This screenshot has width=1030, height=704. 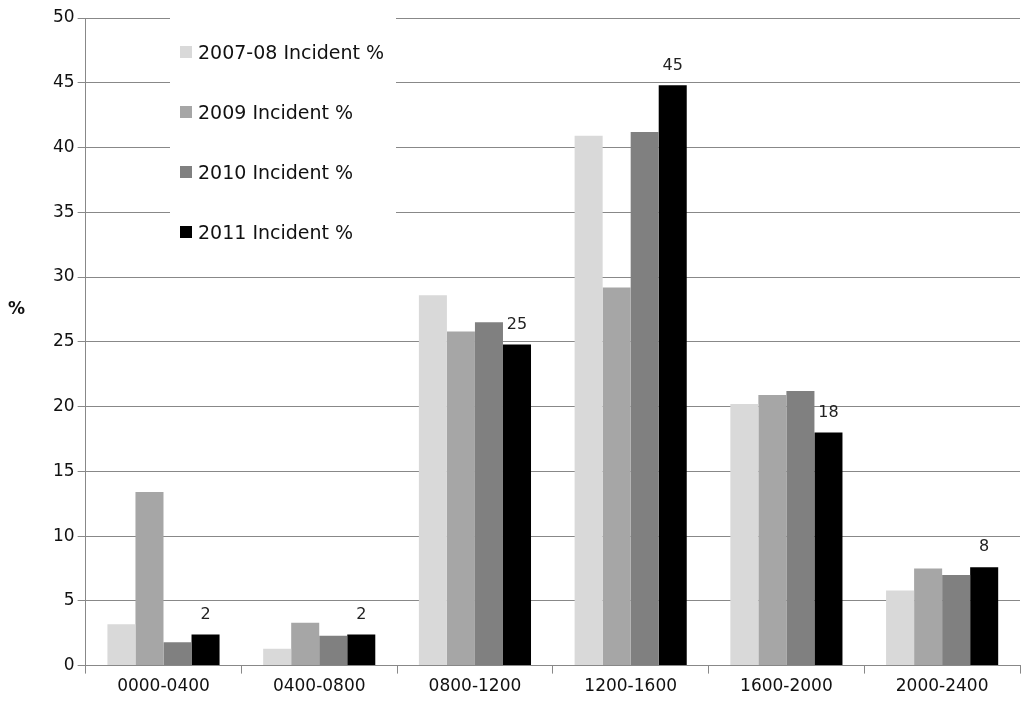 What do you see at coordinates (828, 411) in the screenshot?
I see `data-label: 18` at bounding box center [828, 411].